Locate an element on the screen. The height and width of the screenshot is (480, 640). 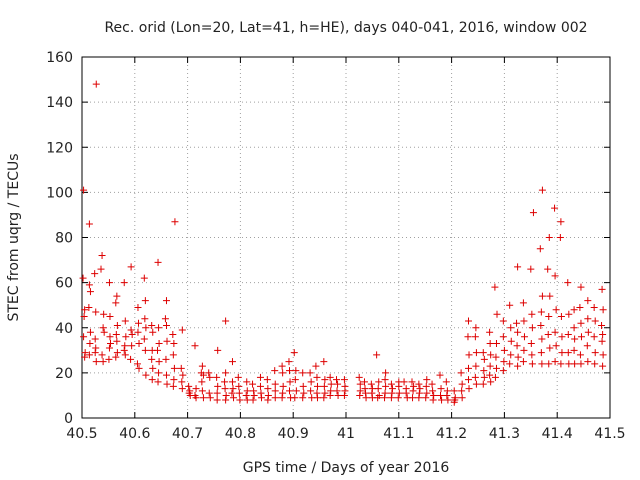
y-tick-label: 60 is located at coordinates (64, 284).